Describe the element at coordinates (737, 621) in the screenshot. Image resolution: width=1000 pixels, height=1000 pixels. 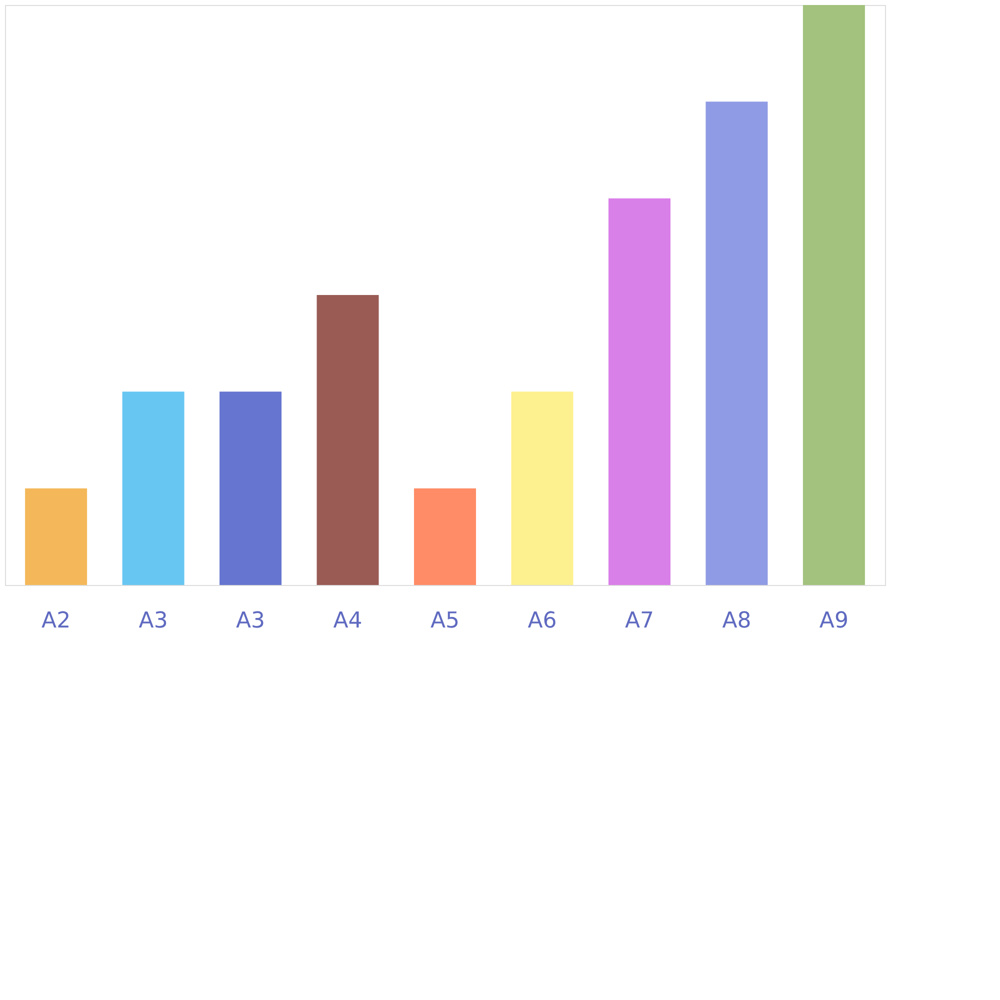
I see `x-tick-label: A8` at that location.